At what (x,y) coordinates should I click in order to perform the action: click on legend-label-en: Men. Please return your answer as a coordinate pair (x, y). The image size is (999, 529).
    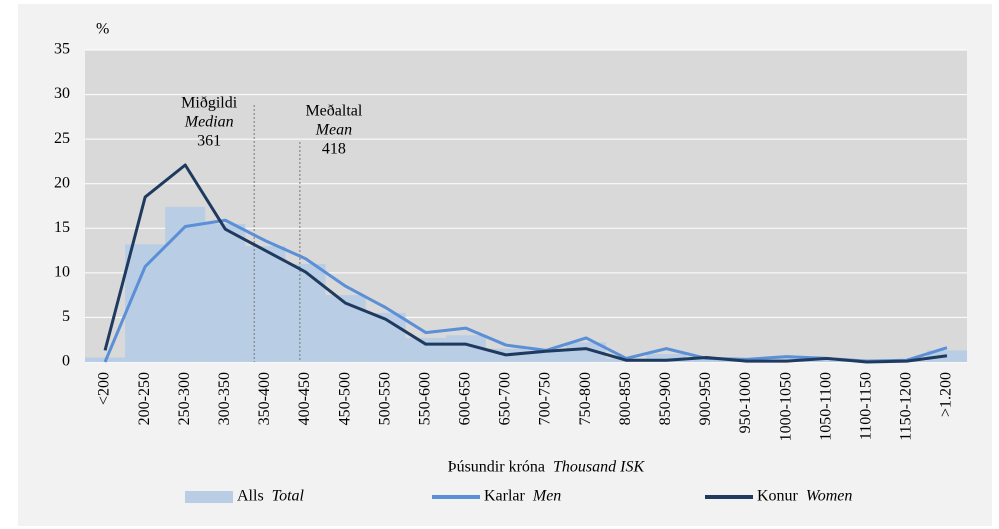
    Looking at the image, I should click on (546, 496).